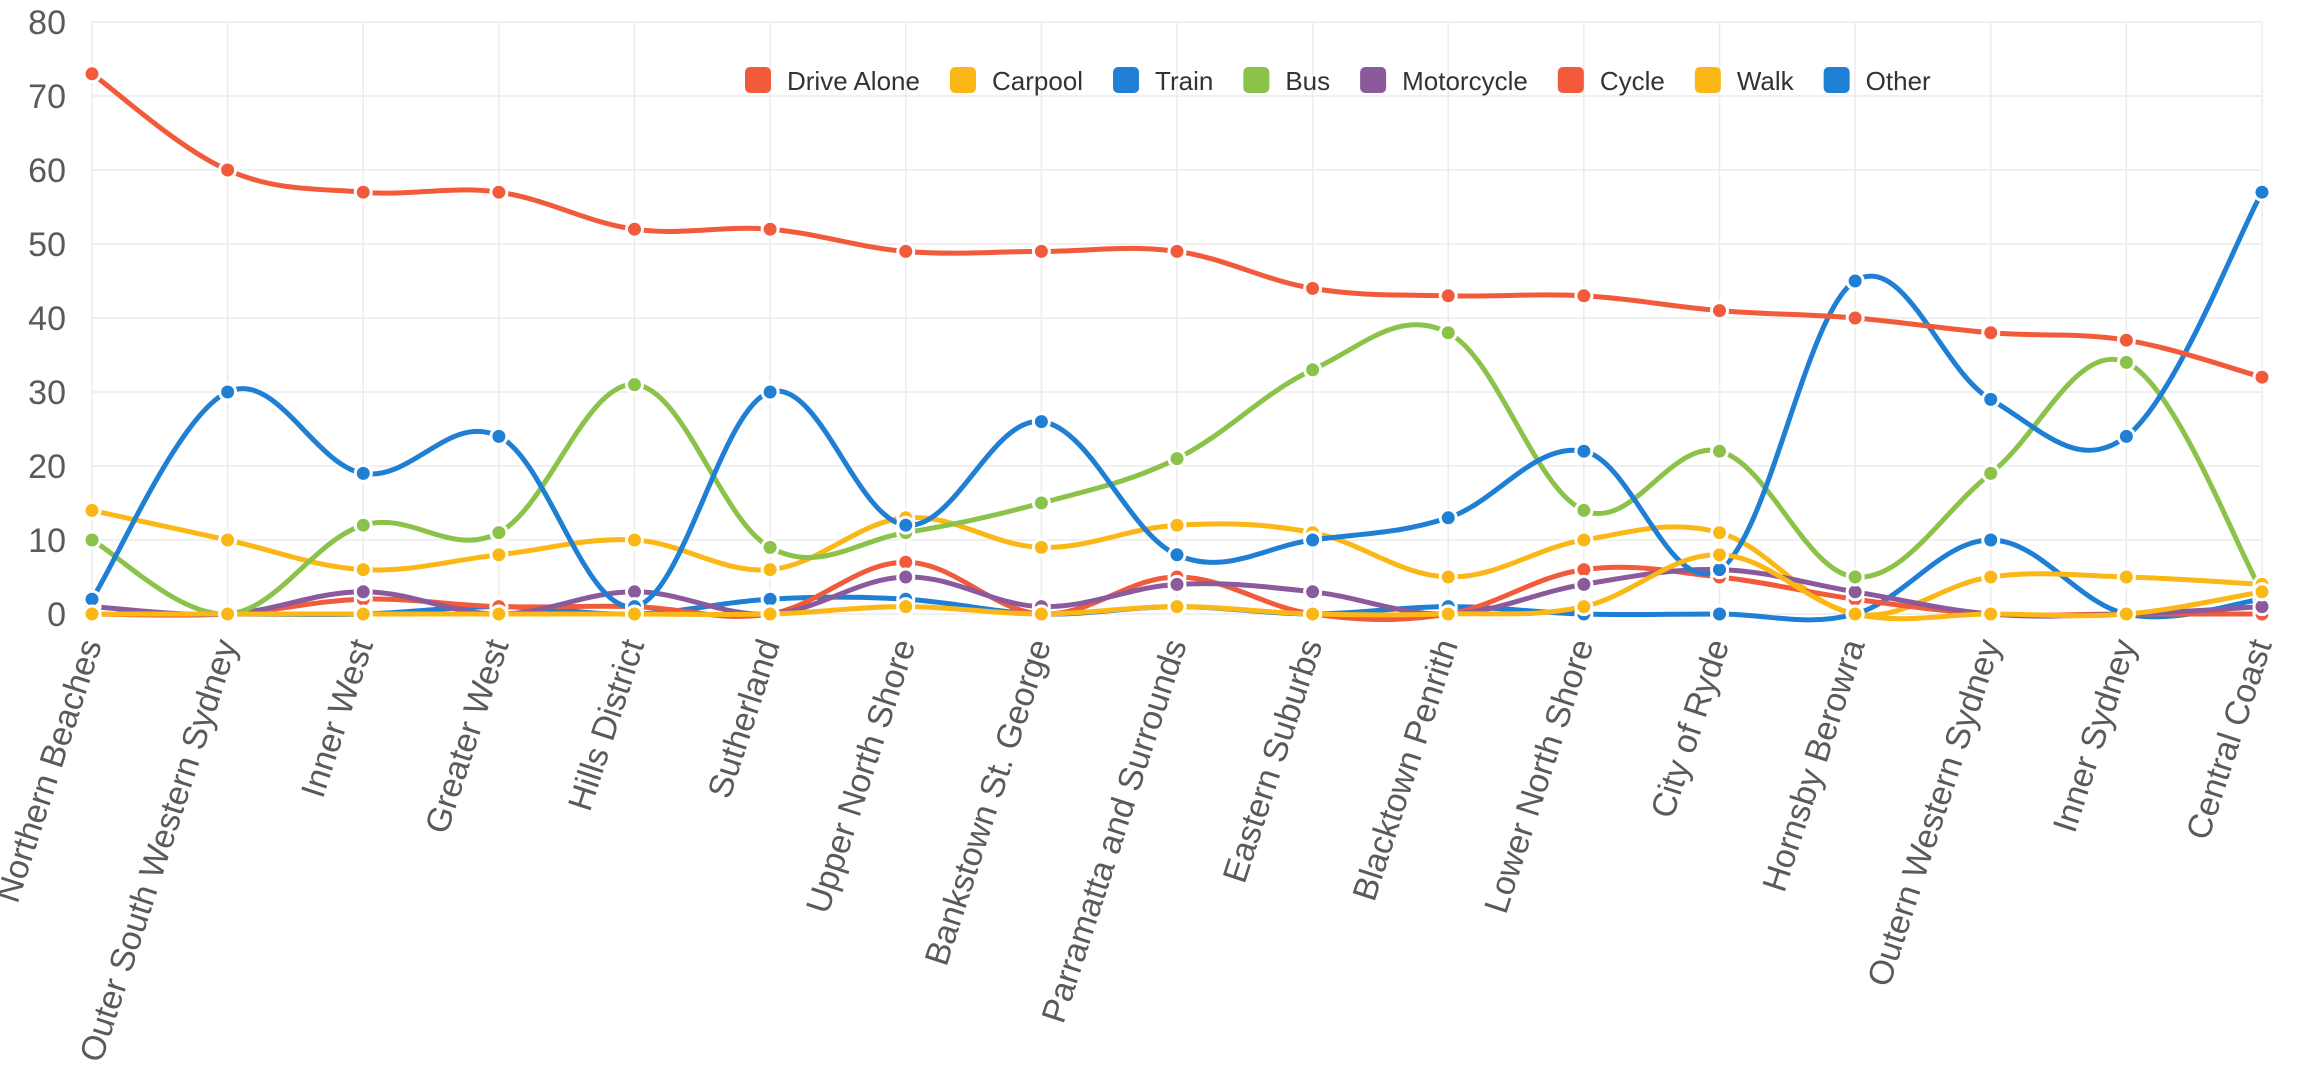 The width and height of the screenshot is (2298, 1077). Describe the element at coordinates (744, 719) in the screenshot. I see `x-tick-label: Sutherland` at that location.